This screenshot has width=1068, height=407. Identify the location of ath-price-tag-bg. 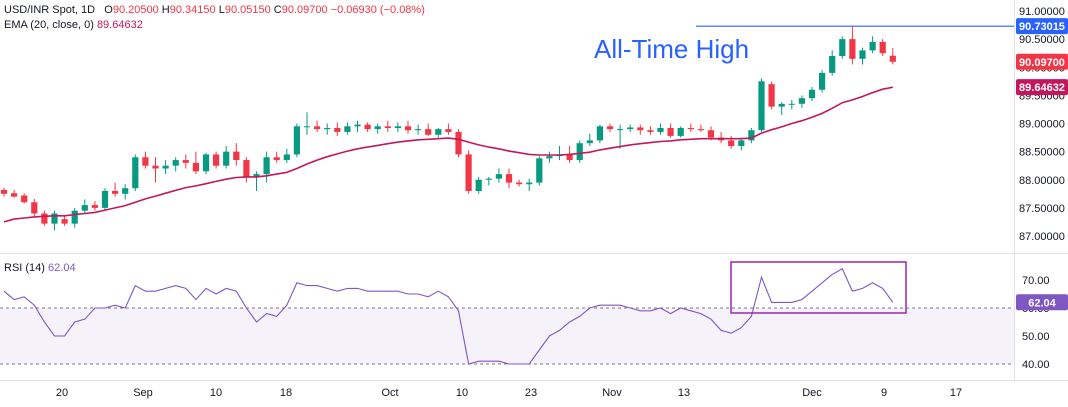
(1042, 26).